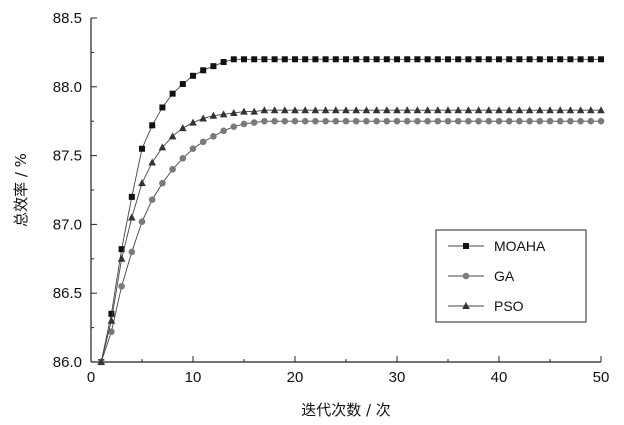 The width and height of the screenshot is (624, 425). I want to click on legend-marker-moaha, so click(466, 246).